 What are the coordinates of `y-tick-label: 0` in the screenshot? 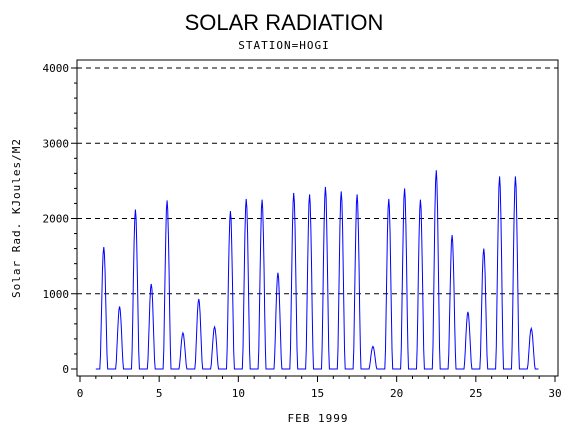 It's located at (65, 369).